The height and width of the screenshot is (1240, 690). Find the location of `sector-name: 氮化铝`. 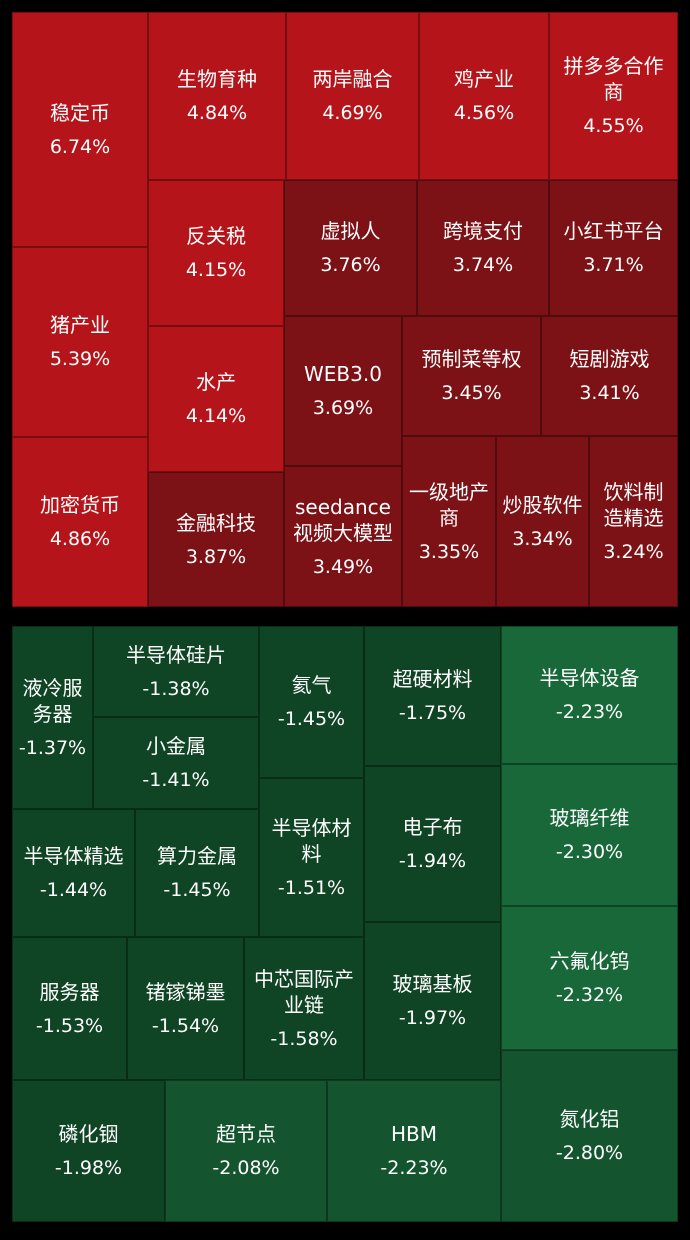

sector-name: 氮化铝 is located at coordinates (589, 1119).